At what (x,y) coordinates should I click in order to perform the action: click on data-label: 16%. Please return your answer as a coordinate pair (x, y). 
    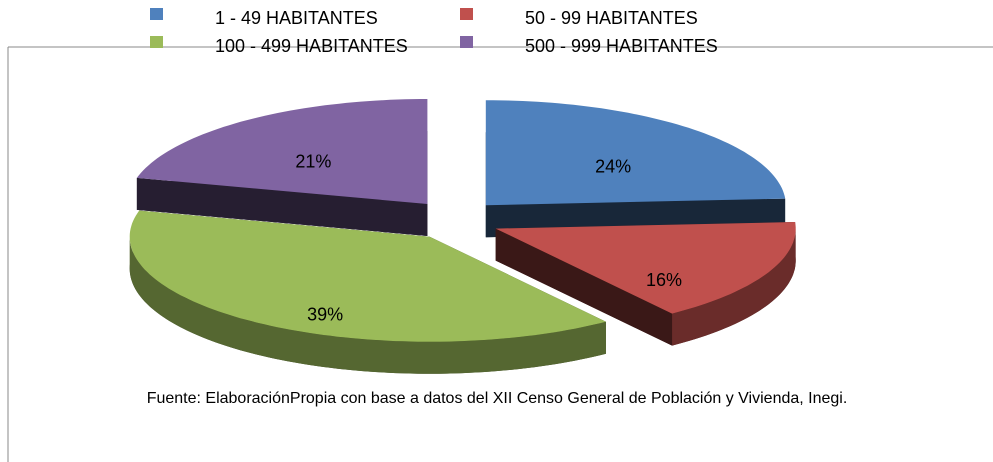
    Looking at the image, I should click on (664, 280).